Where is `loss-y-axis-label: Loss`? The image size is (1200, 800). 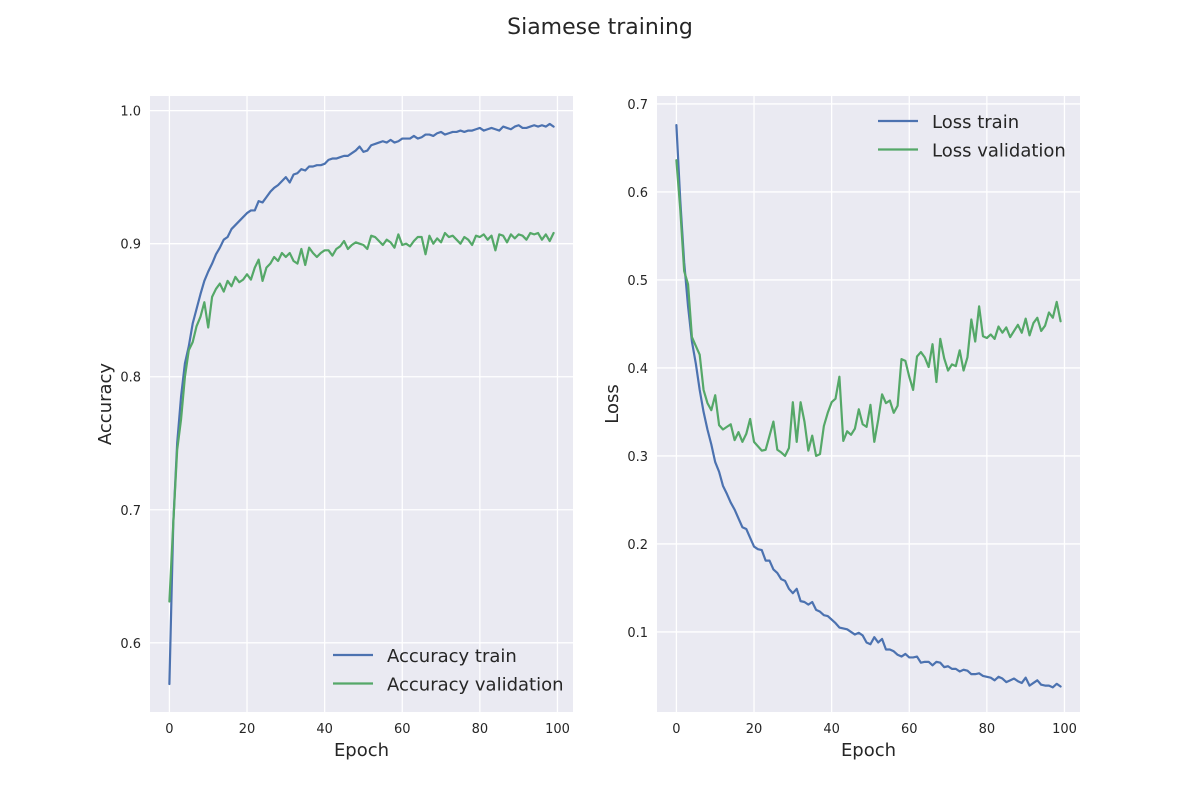 loss-y-axis-label: Loss is located at coordinates (612, 403).